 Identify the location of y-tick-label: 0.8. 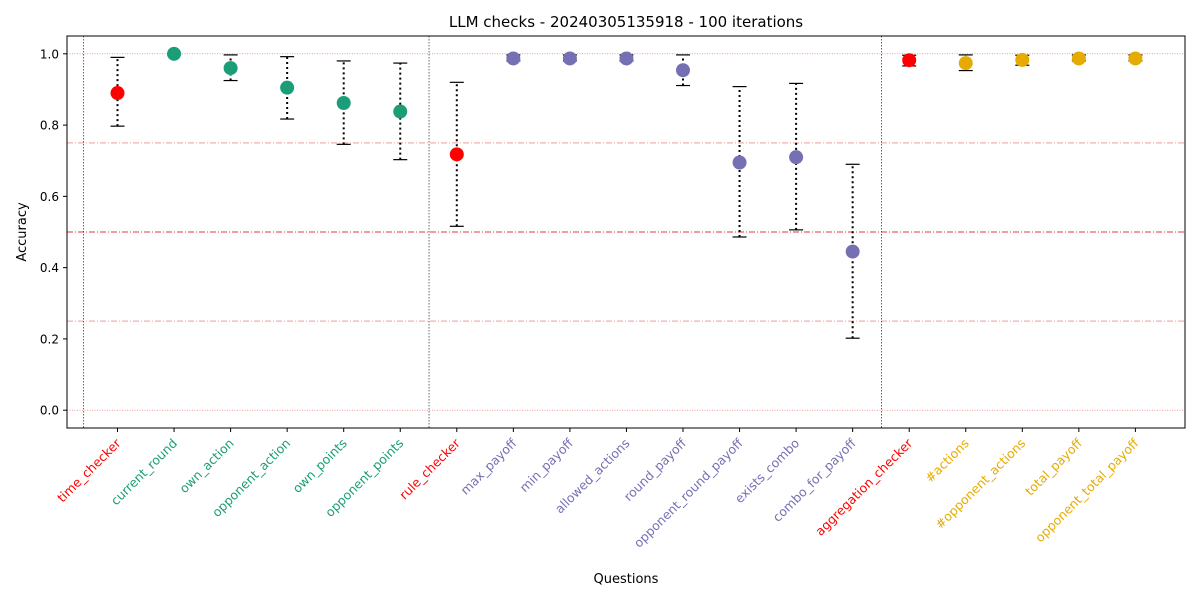
(49, 126).